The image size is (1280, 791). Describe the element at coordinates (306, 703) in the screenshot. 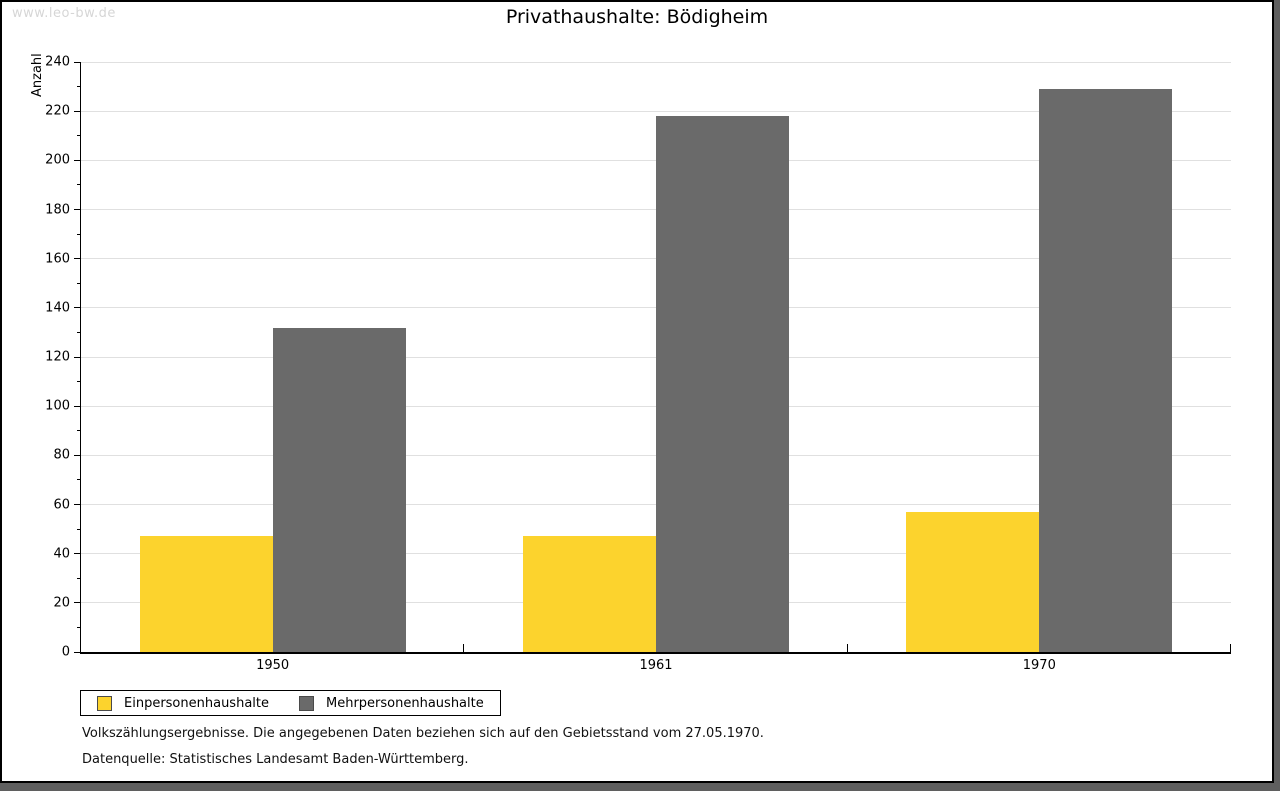

I see `legend-swatch-gray` at that location.